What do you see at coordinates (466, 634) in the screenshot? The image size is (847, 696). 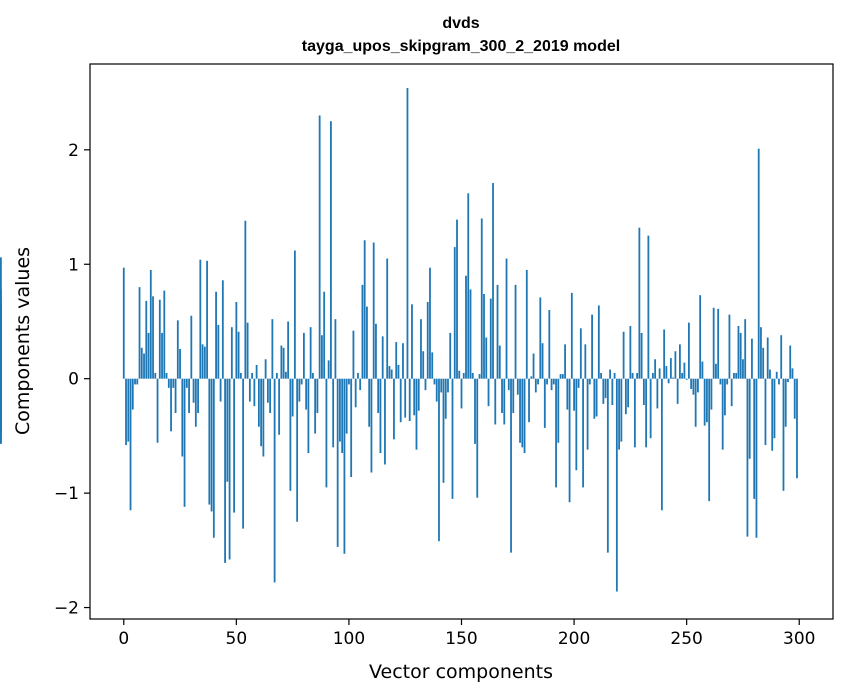 I see `x-axis: 0 50 100 150 200 250 300` at bounding box center [466, 634].